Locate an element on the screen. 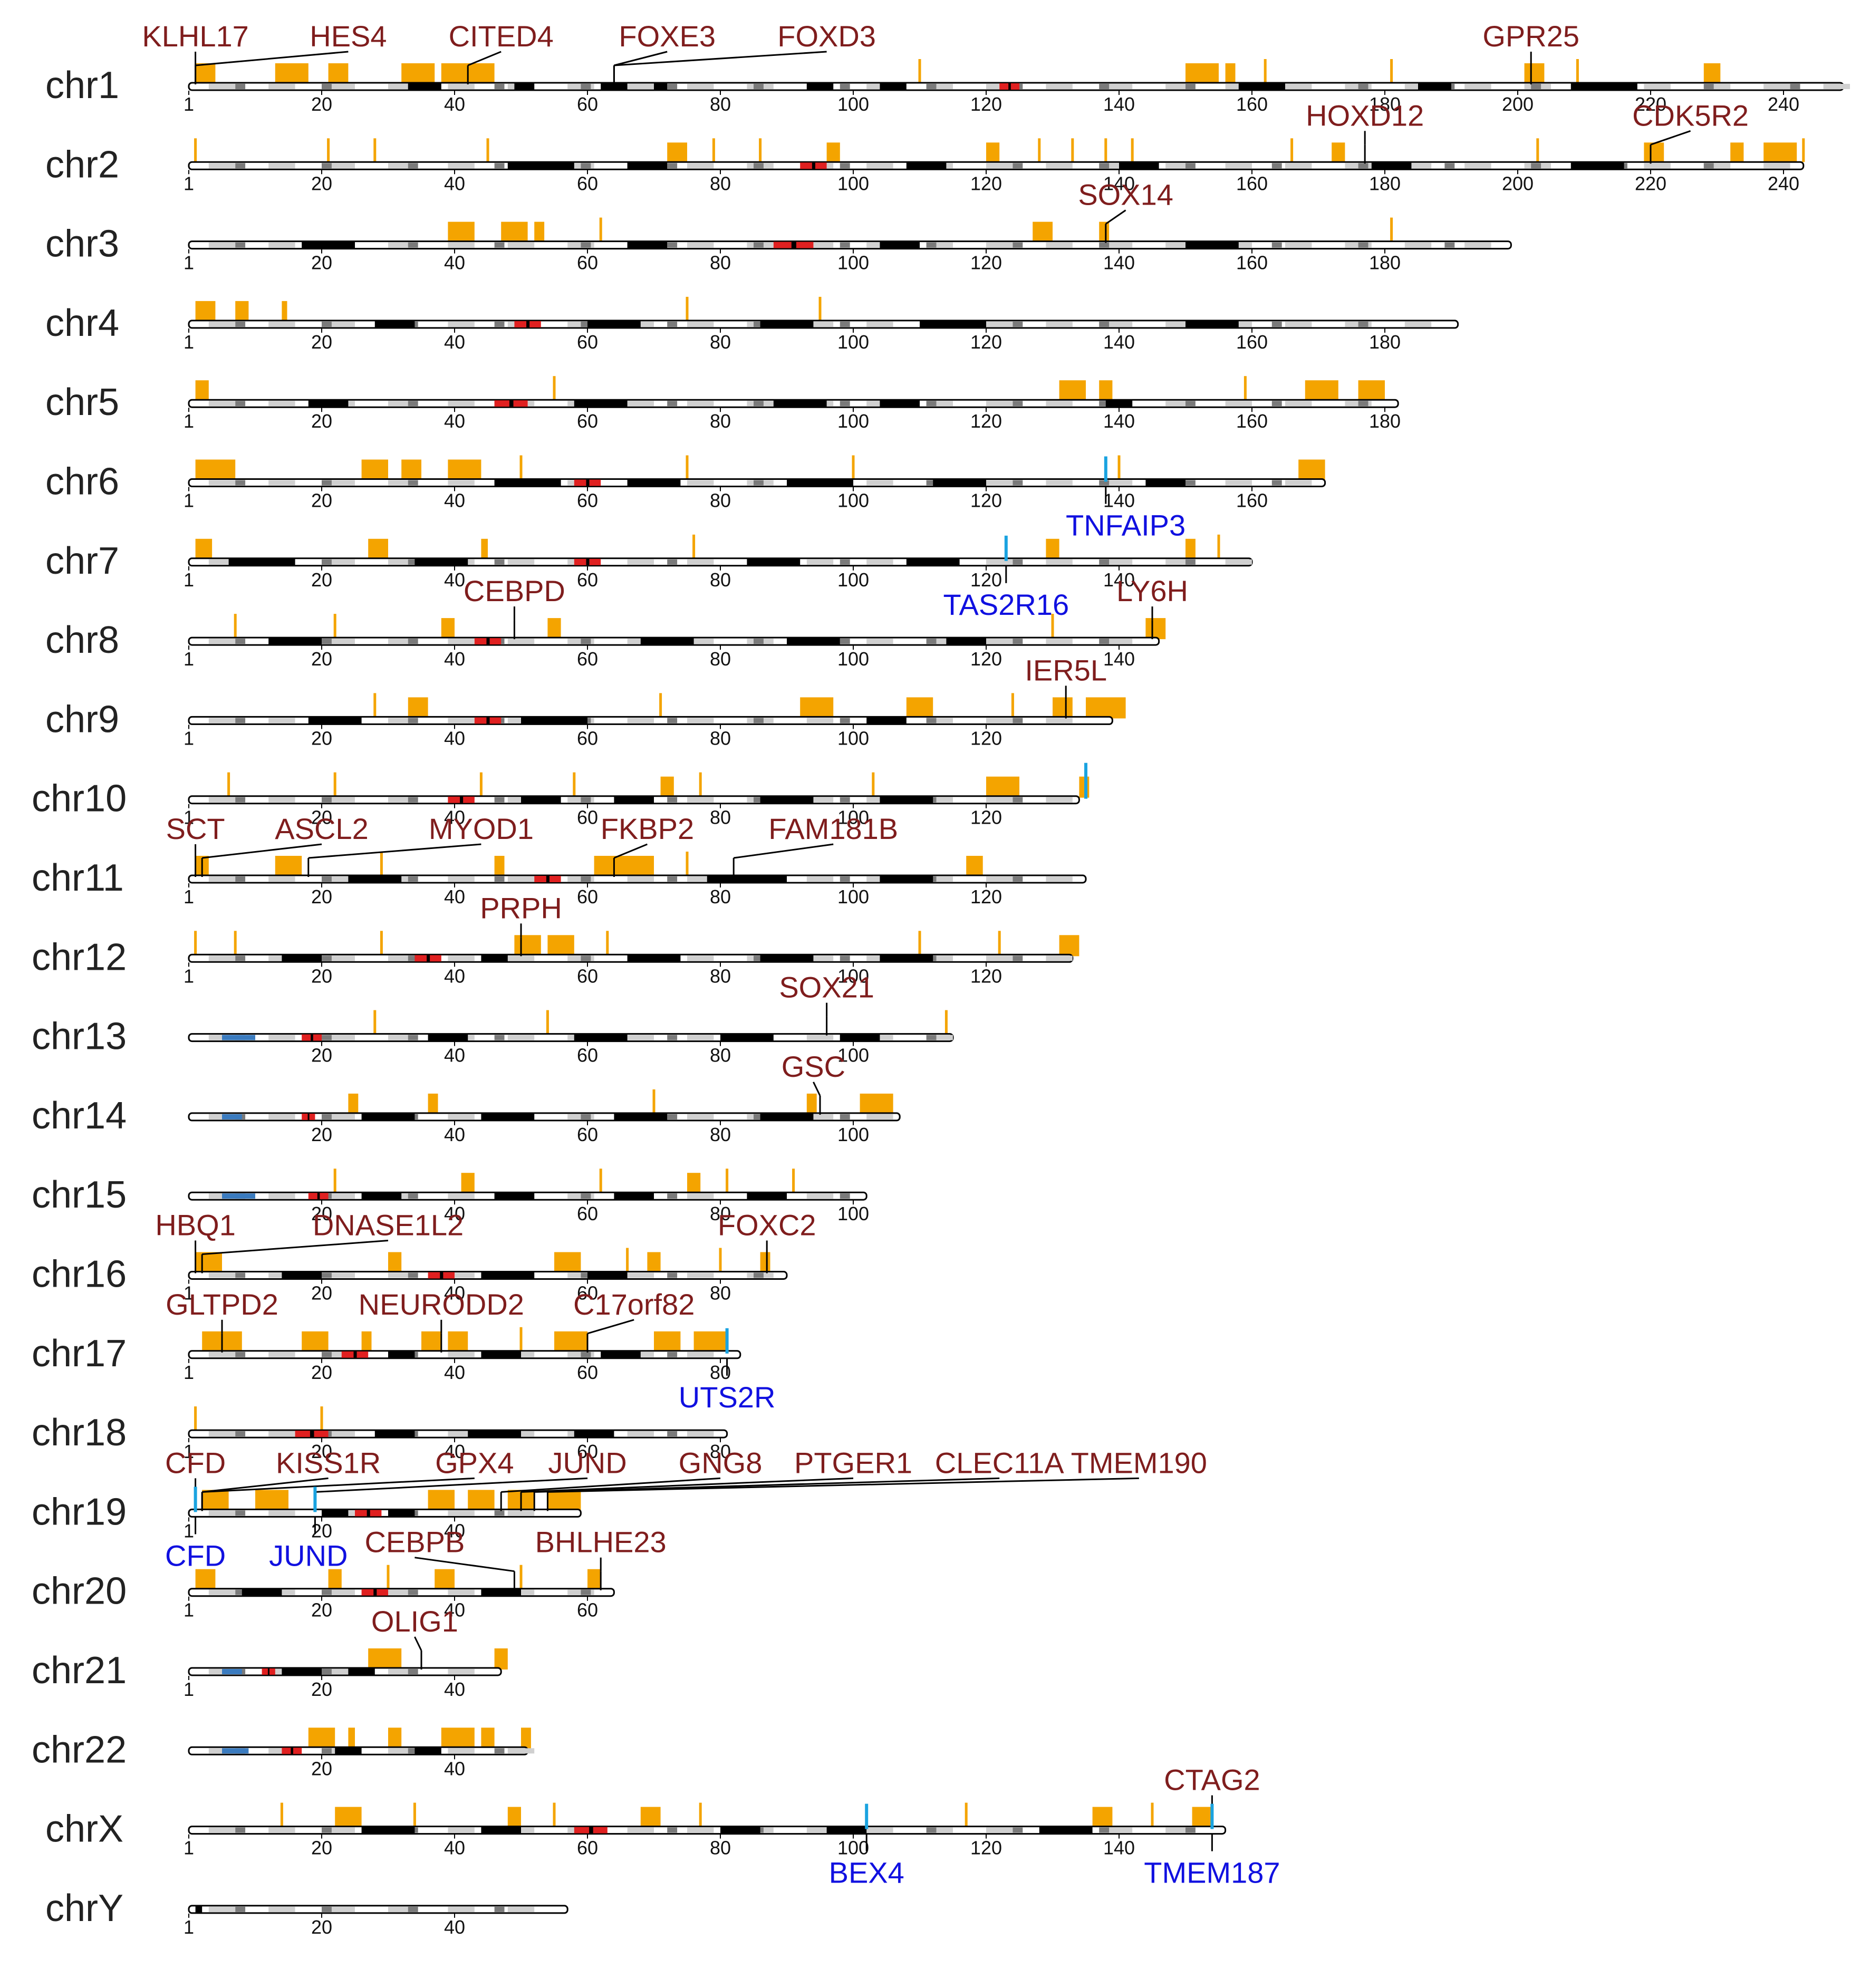  down-marker is located at coordinates (315, 1499).